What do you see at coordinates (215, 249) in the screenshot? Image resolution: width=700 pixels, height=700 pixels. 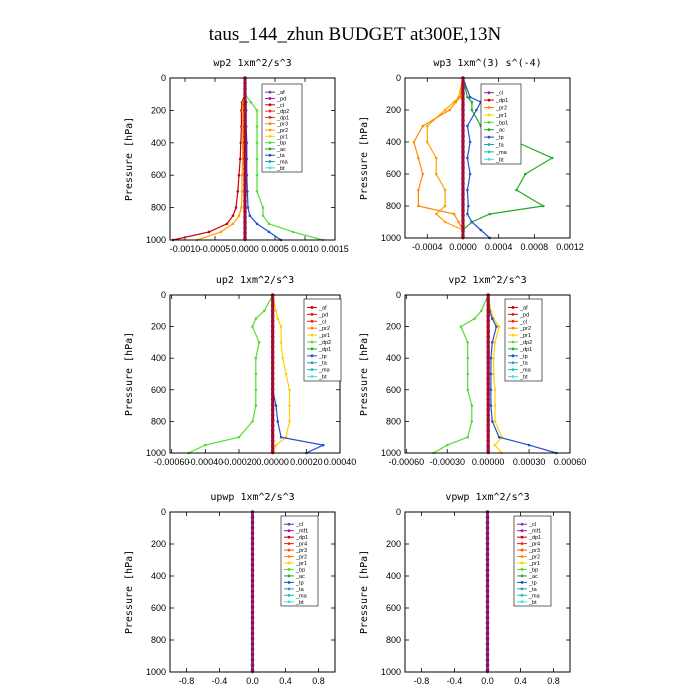 I see `x-tick-label: -0.0005` at bounding box center [215, 249].